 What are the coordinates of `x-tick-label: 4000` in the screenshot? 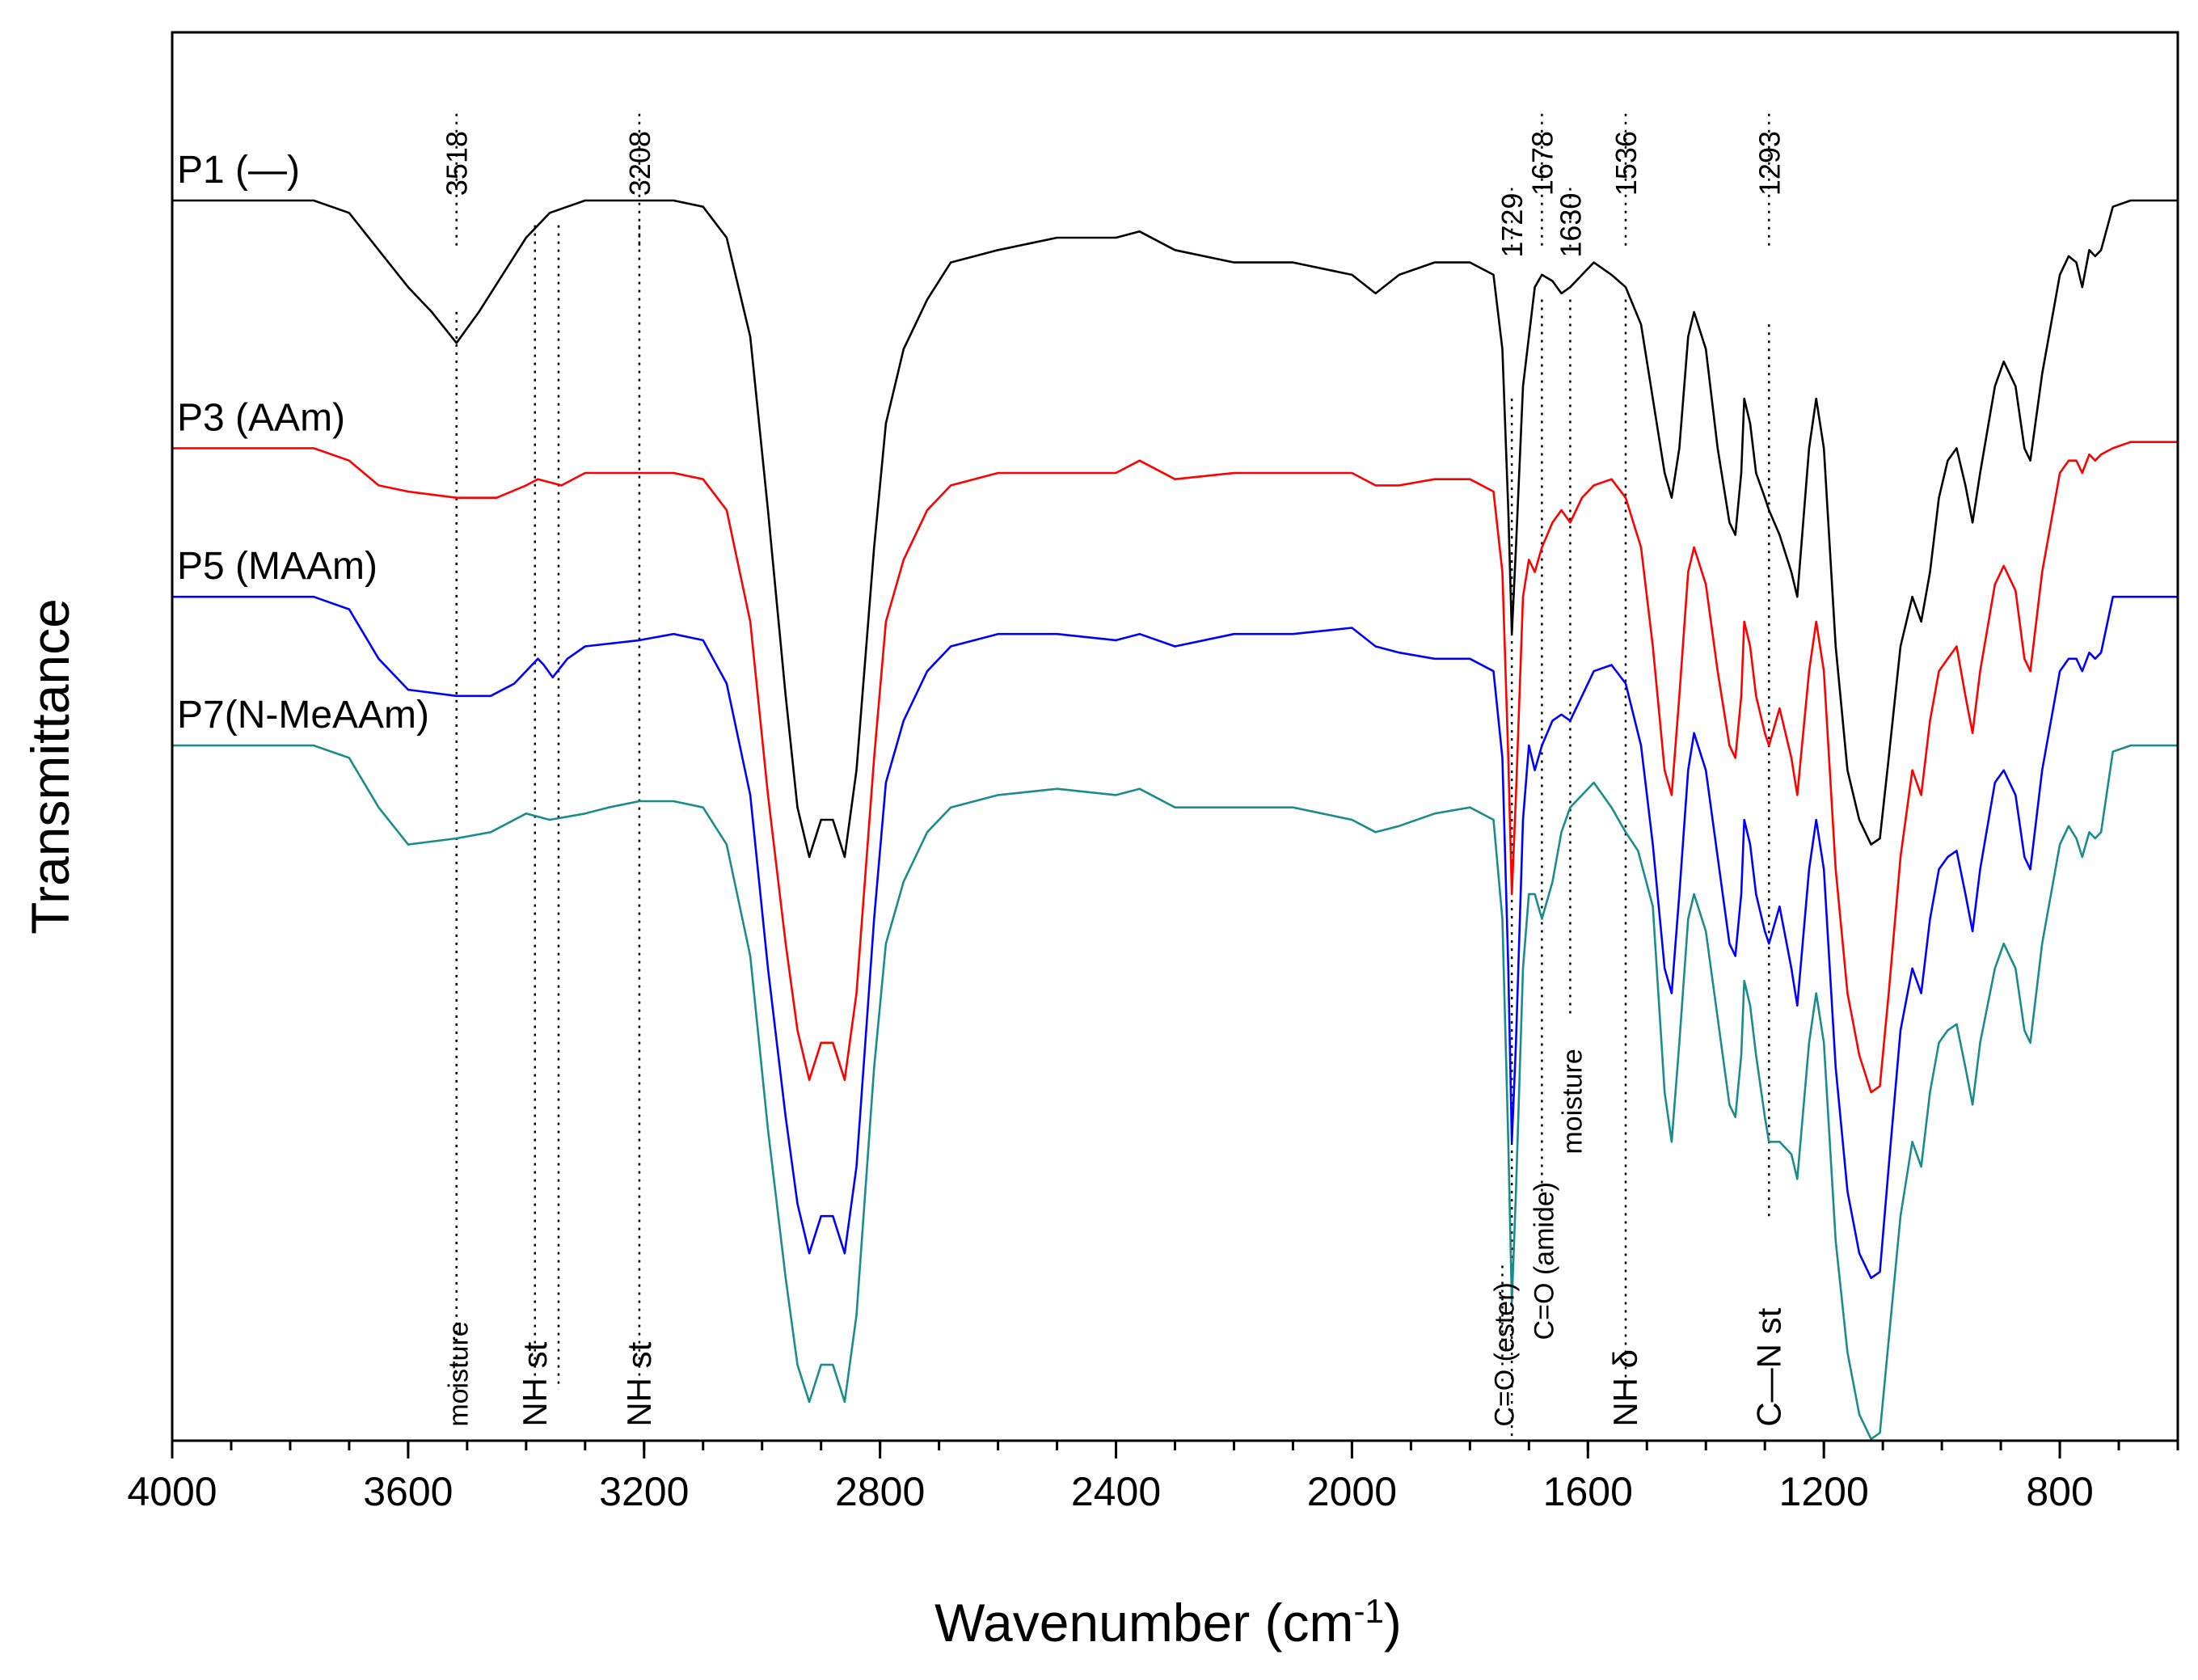 It's located at (172, 1491).